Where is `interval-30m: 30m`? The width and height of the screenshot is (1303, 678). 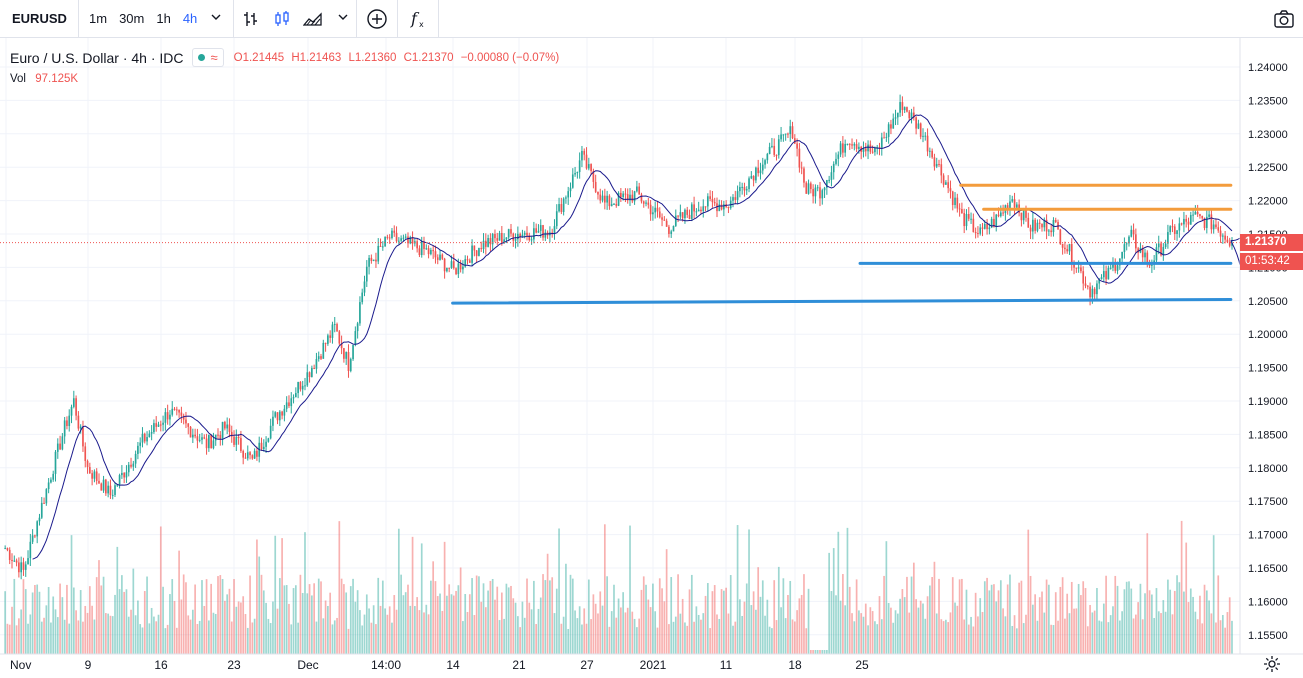 interval-30m: 30m is located at coordinates (132, 18).